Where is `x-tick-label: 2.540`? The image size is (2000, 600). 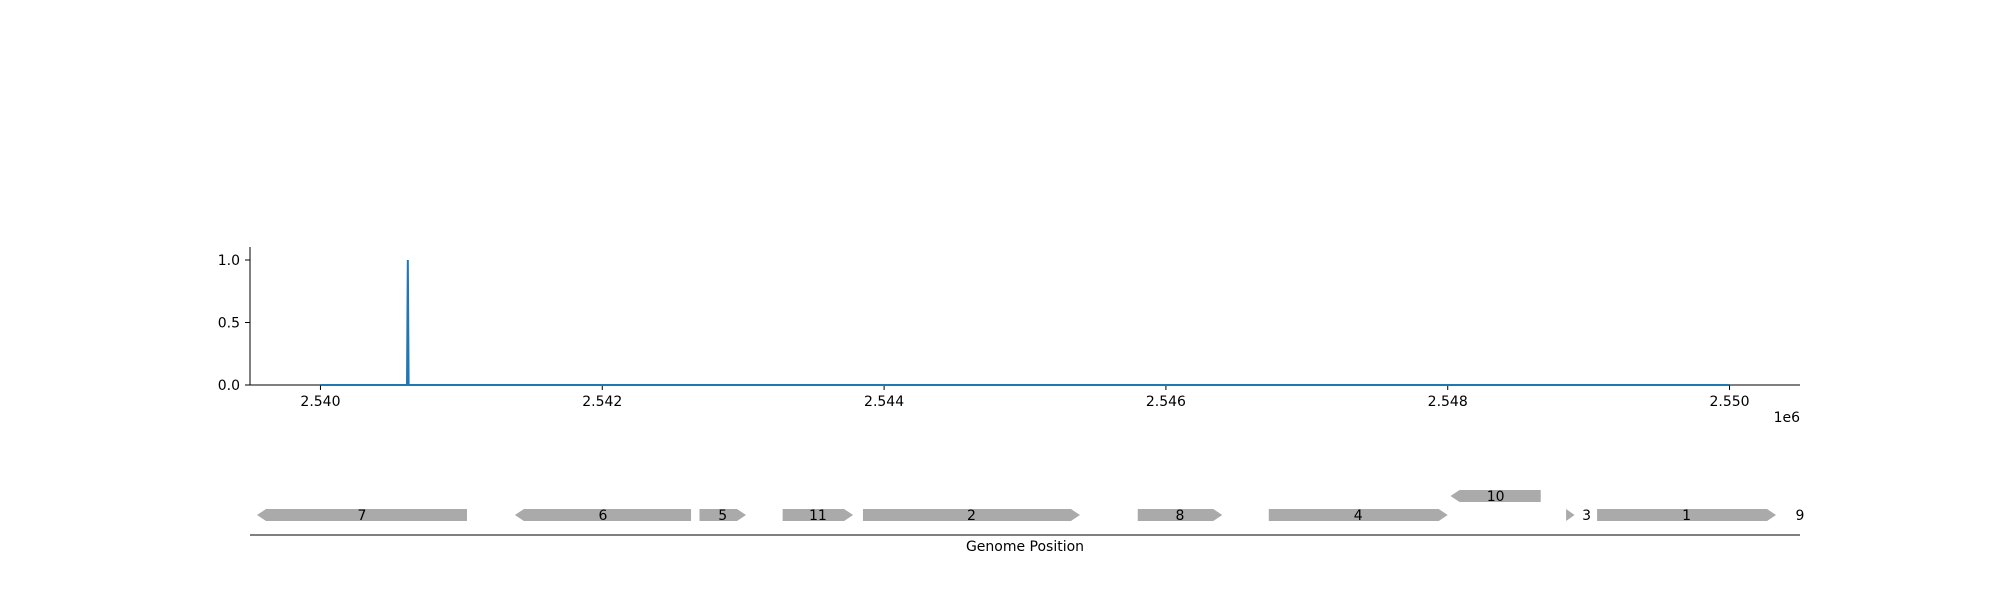
x-tick-label: 2.540 is located at coordinates (320, 402).